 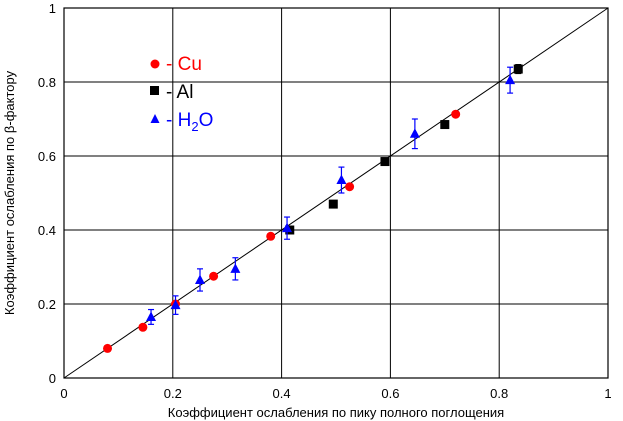 I want to click on legend: - Cu - Al - H2O, so click(x=181, y=94).